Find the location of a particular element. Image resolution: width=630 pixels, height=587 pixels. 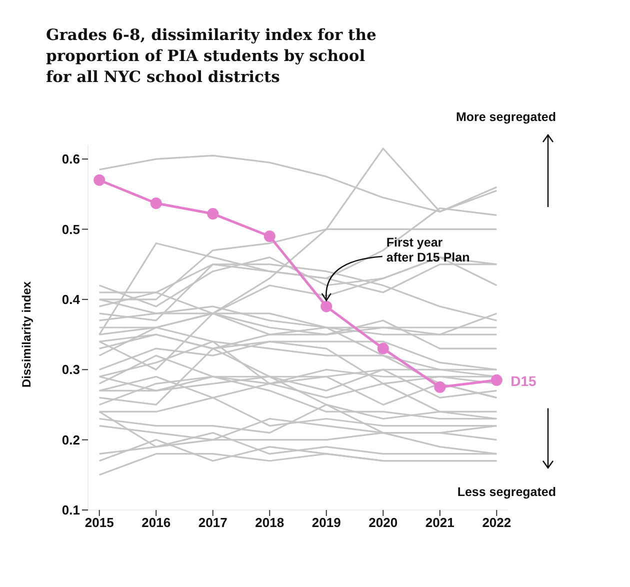

y-axis-title: Dissimilarity index is located at coordinates (26, 334).